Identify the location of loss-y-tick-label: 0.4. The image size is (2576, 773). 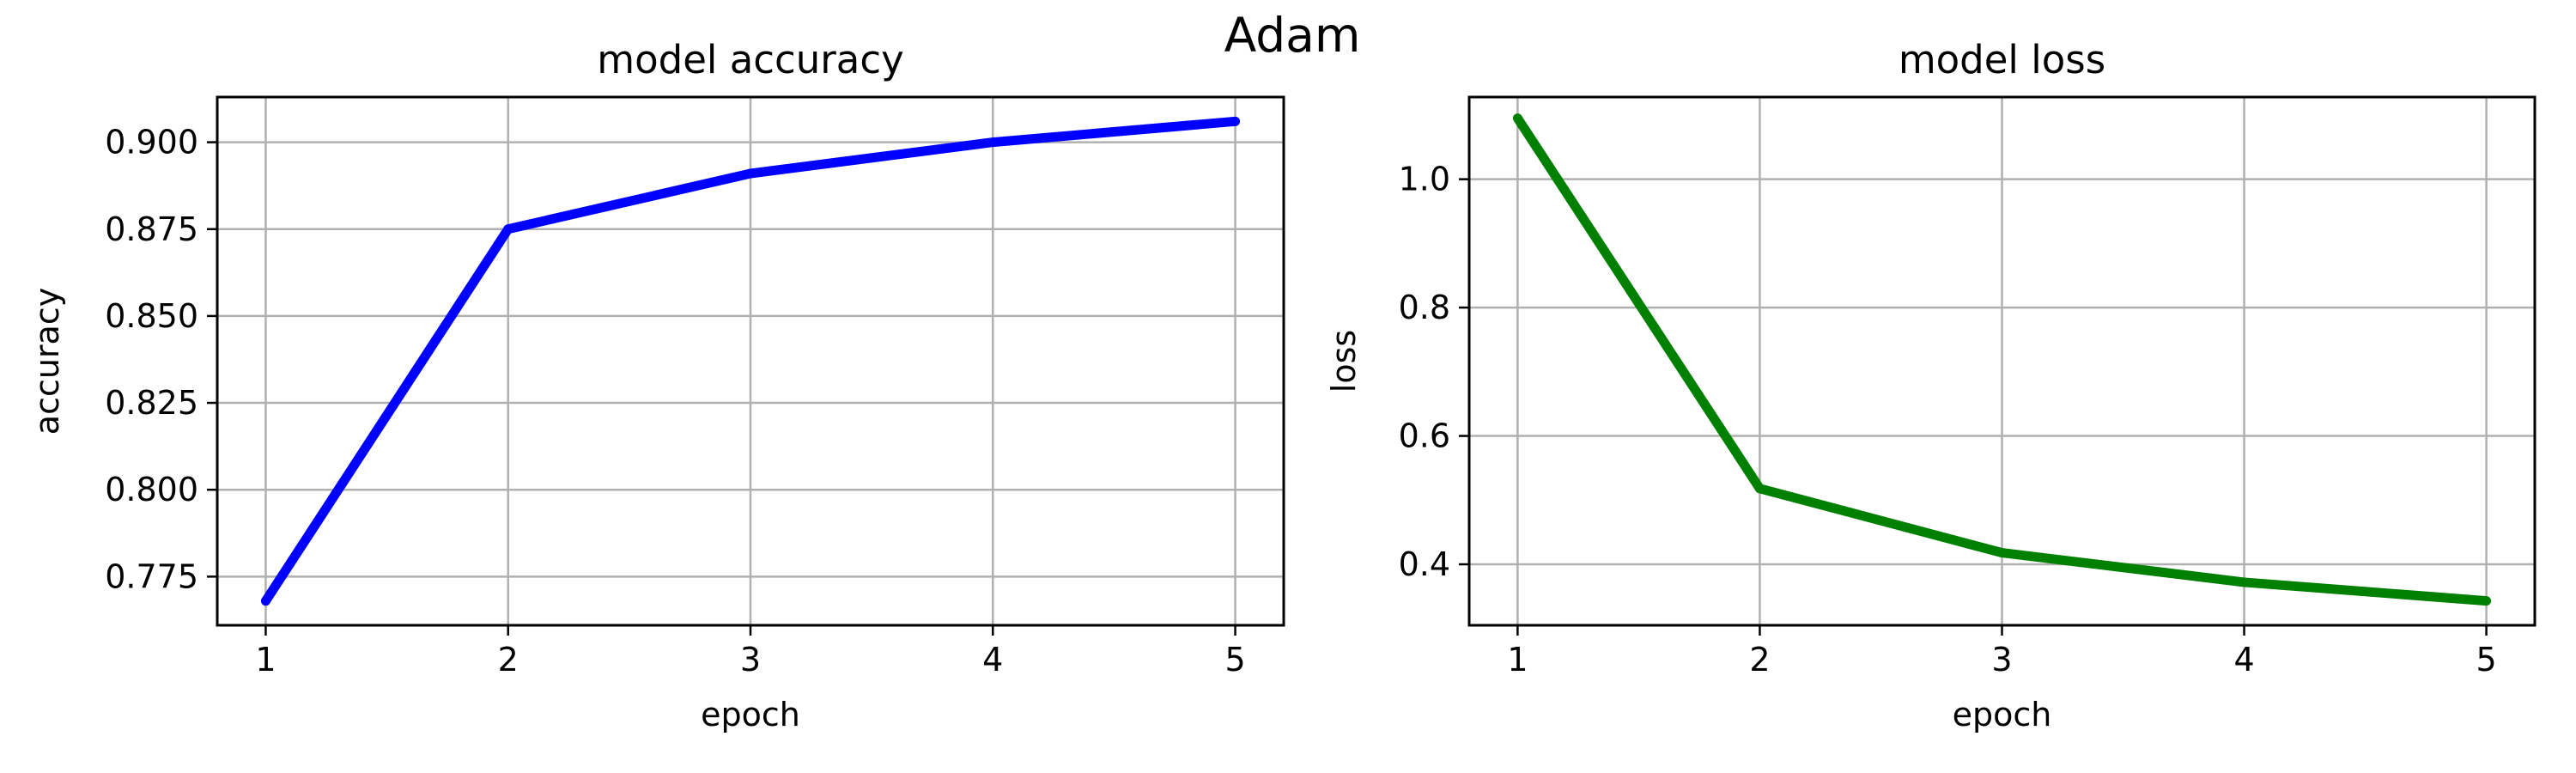
(1425, 564).